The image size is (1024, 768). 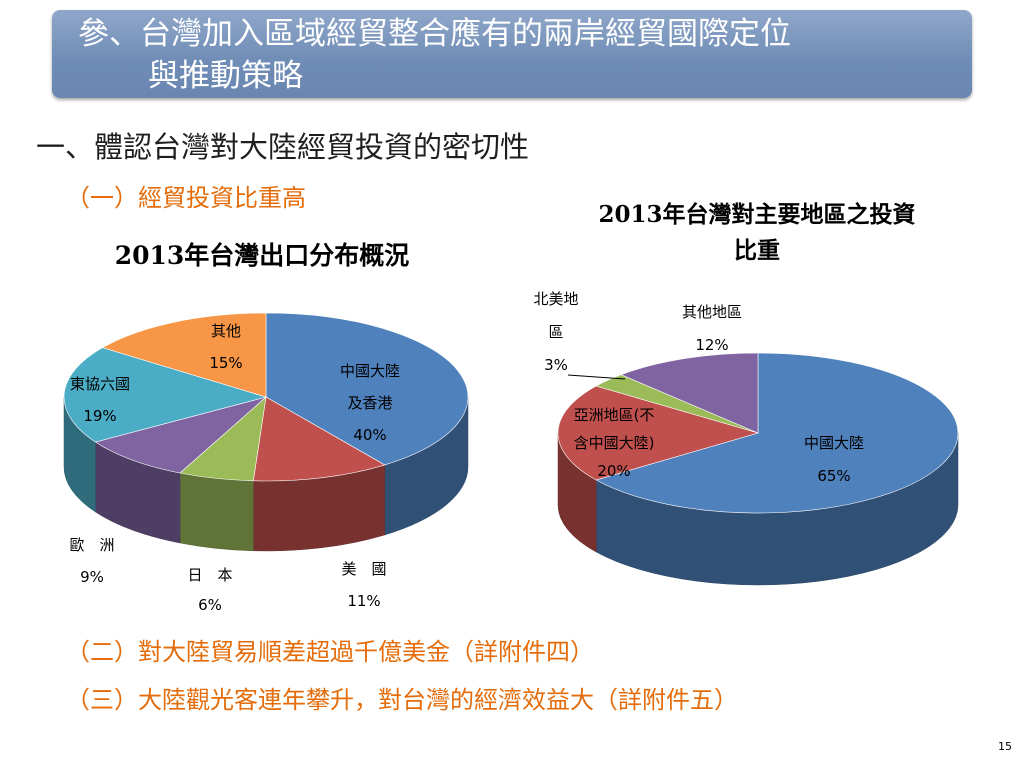 I want to click on pie-value-label-1-3: 12%, so click(x=711, y=345).